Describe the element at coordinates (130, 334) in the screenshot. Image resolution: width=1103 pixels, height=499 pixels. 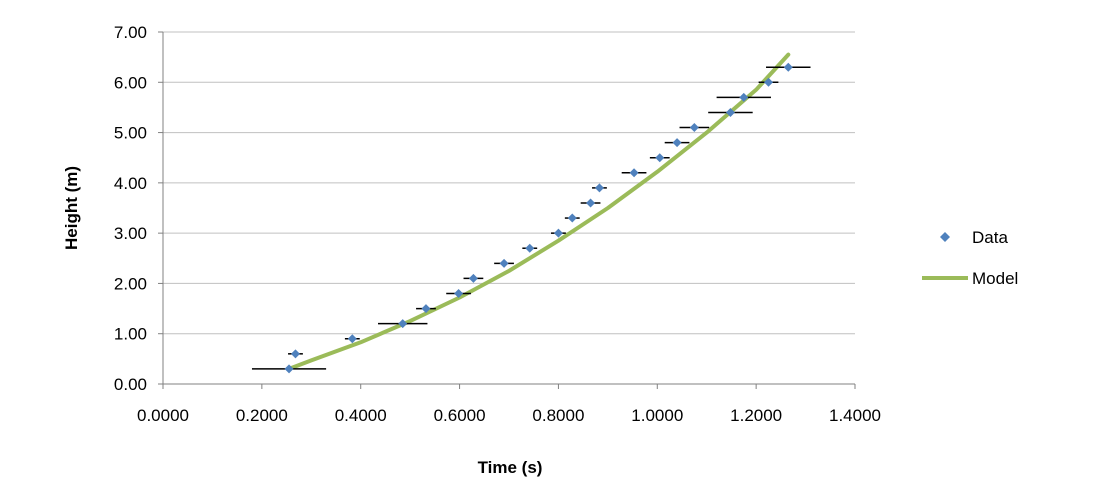
I see `y-tick-label: 1.00` at that location.